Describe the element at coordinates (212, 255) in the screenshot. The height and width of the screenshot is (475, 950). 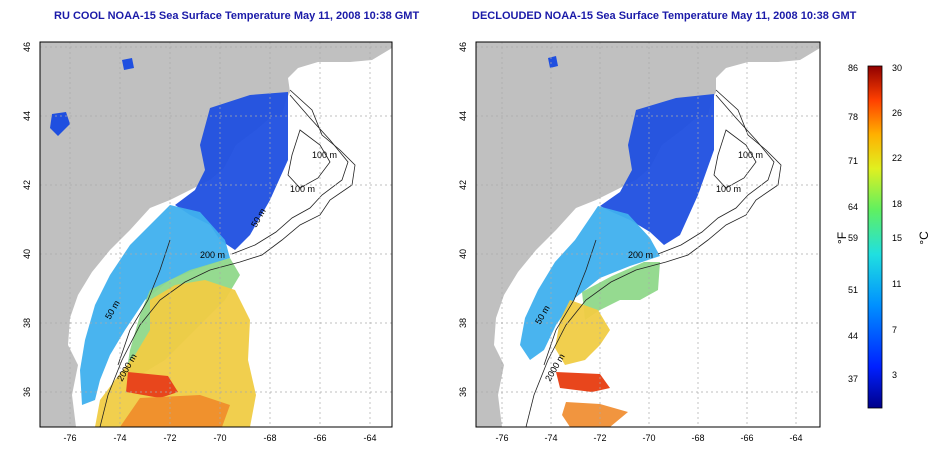
I see `left-contour-label: 200 m` at that location.